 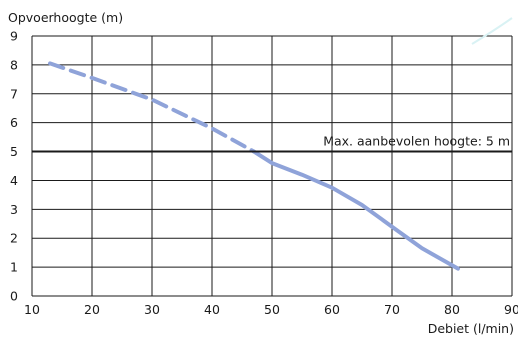 I want to click on y-tick-label-8: 8, so click(x=14, y=64).